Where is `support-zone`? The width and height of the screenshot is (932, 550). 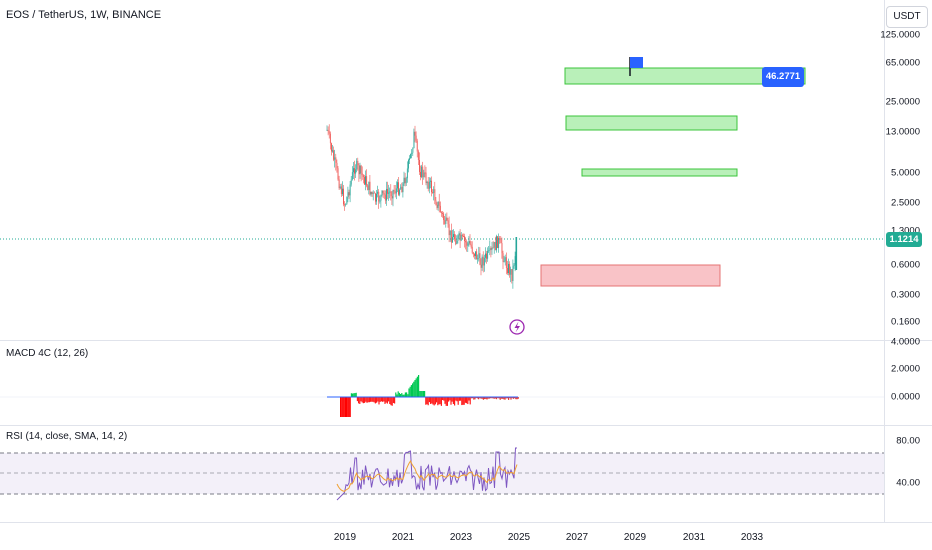
support-zone is located at coordinates (630, 275).